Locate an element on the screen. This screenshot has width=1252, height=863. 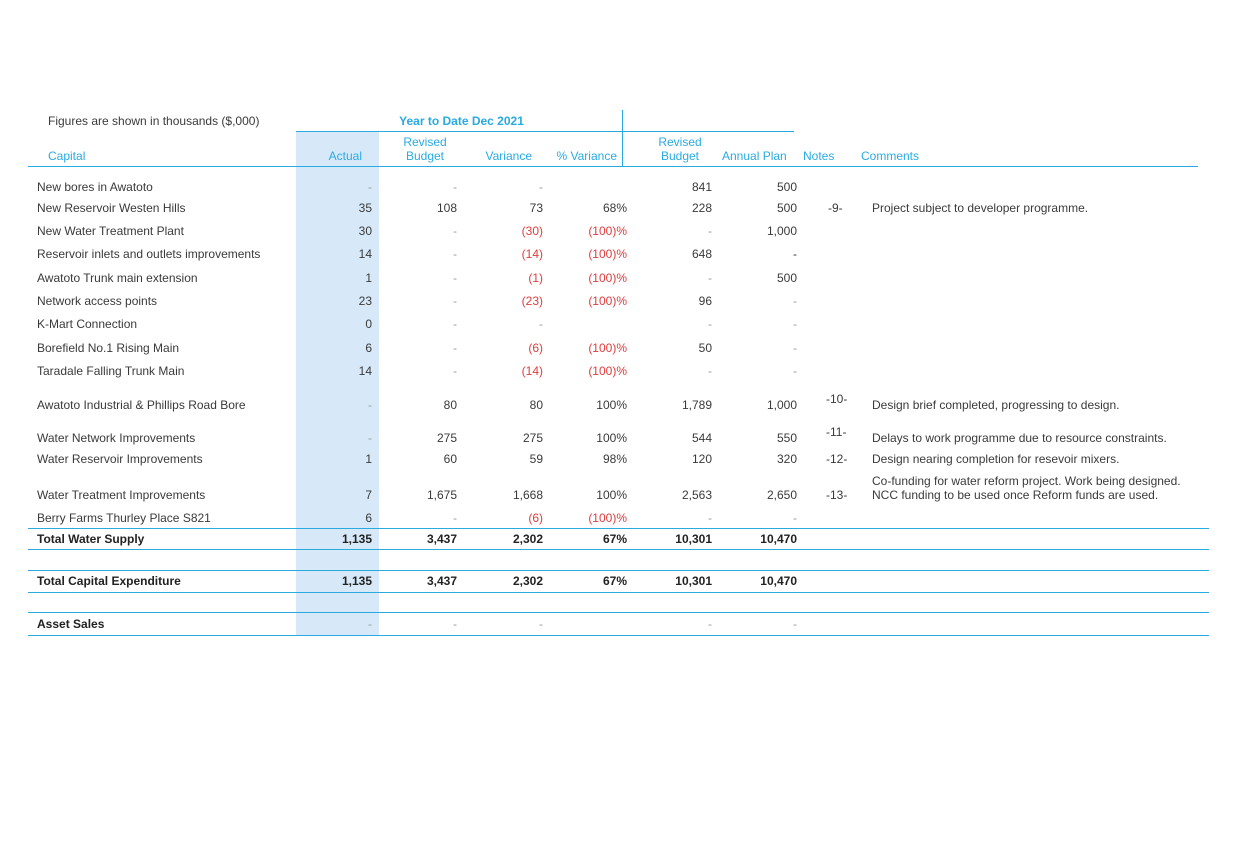
cell-actual: 14 is located at coordinates (365, 371).